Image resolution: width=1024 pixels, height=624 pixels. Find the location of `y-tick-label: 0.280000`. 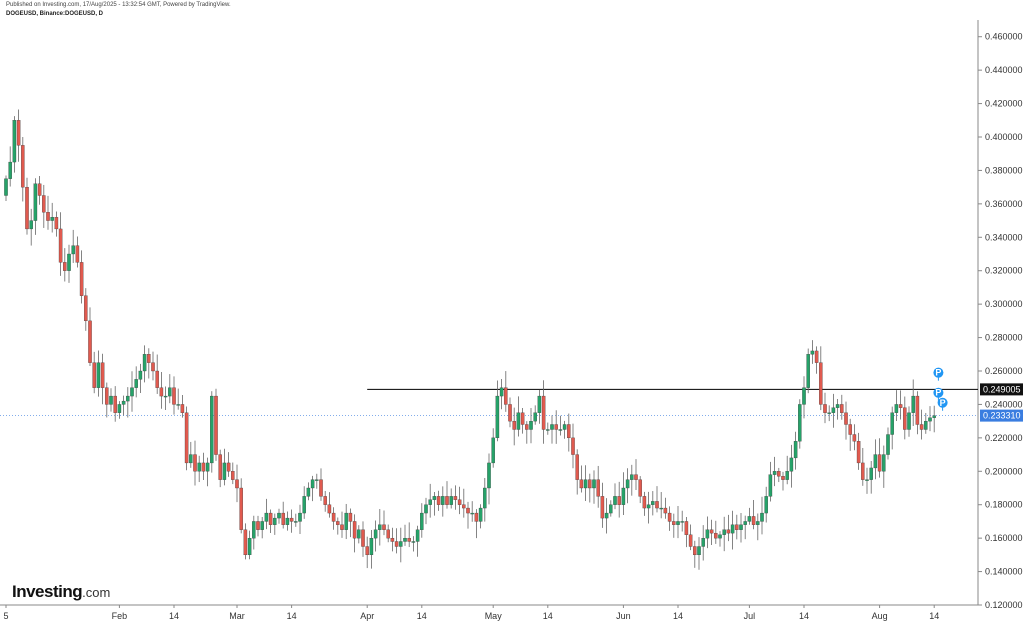

y-tick-label: 0.280000 is located at coordinates (1004, 338).